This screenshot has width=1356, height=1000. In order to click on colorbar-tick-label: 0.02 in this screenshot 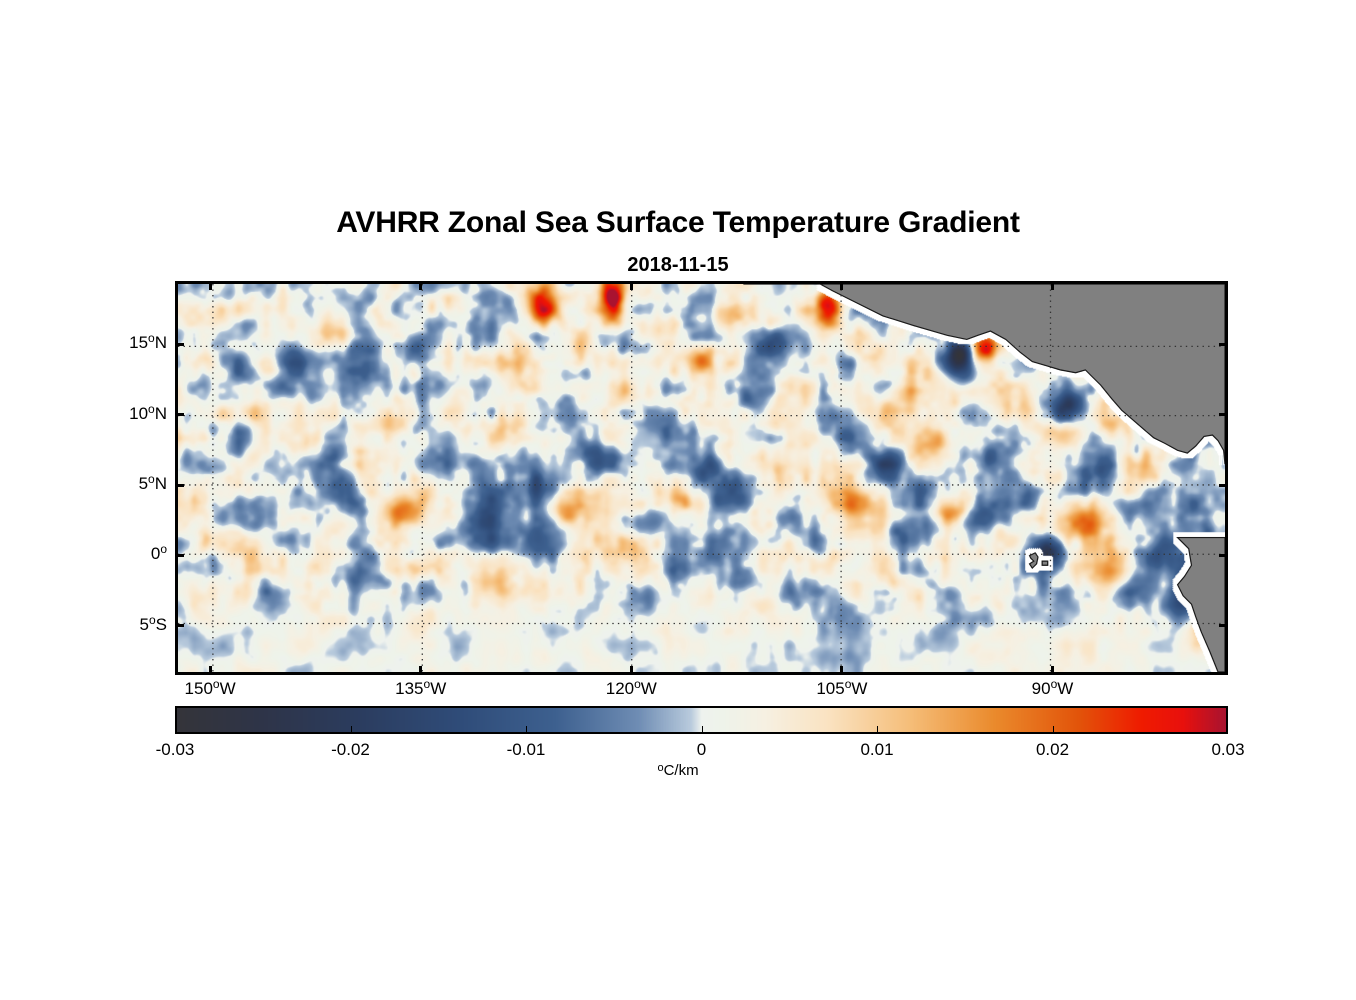, I will do `click(1052, 749)`.